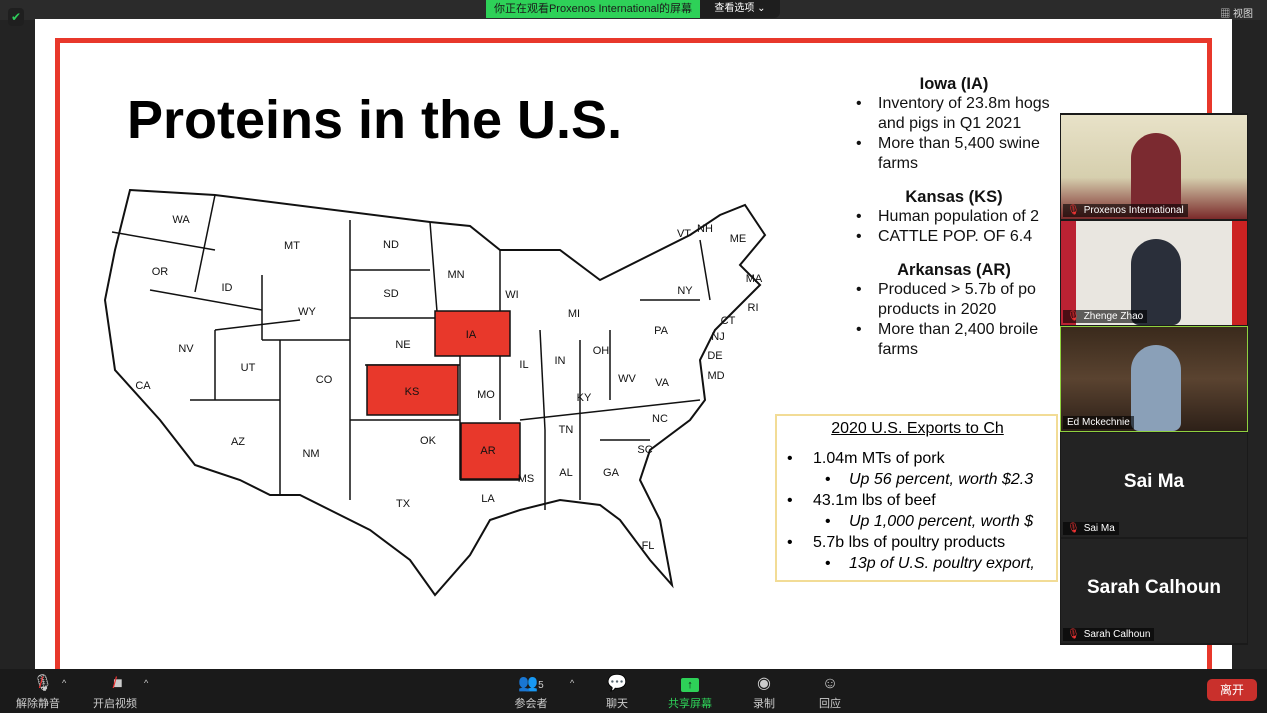 This screenshot has height=713, width=1267. Describe the element at coordinates (714, 356) in the screenshot. I see `state-label-de: DE` at that location.